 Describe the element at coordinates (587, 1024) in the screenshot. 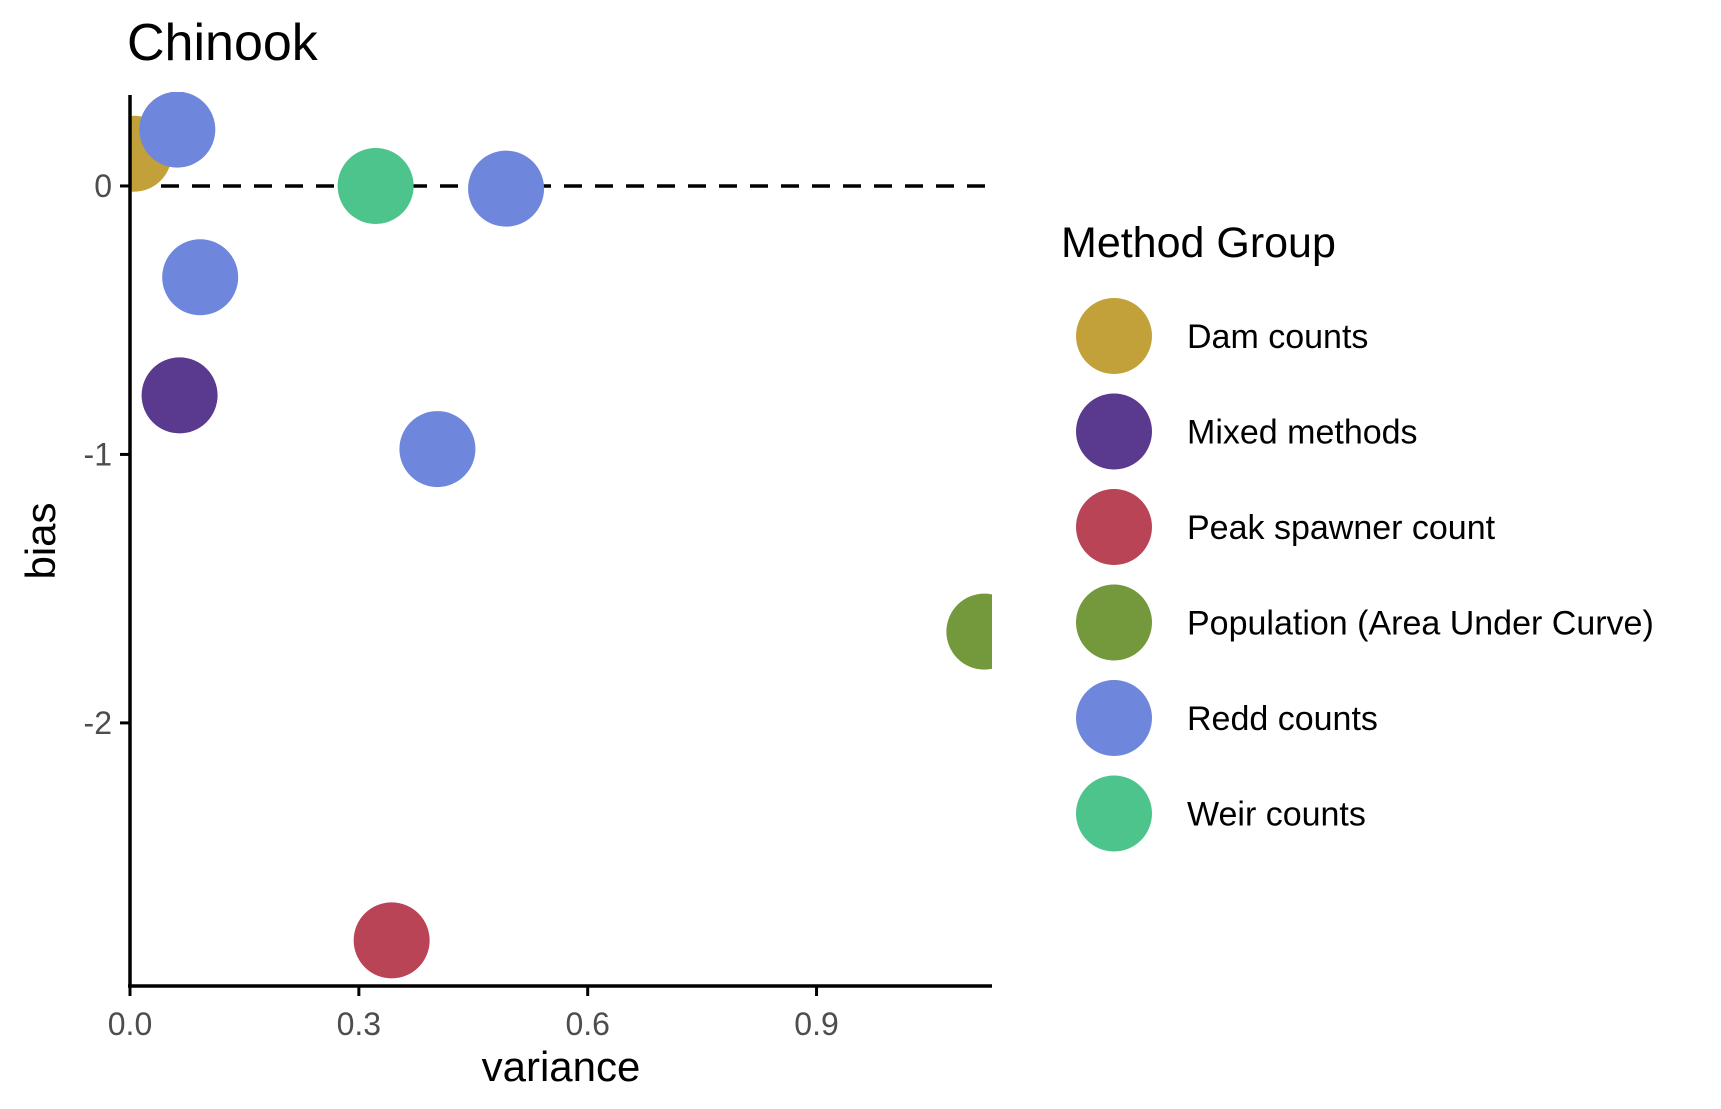

I see `x-tick-label: 0.6` at that location.